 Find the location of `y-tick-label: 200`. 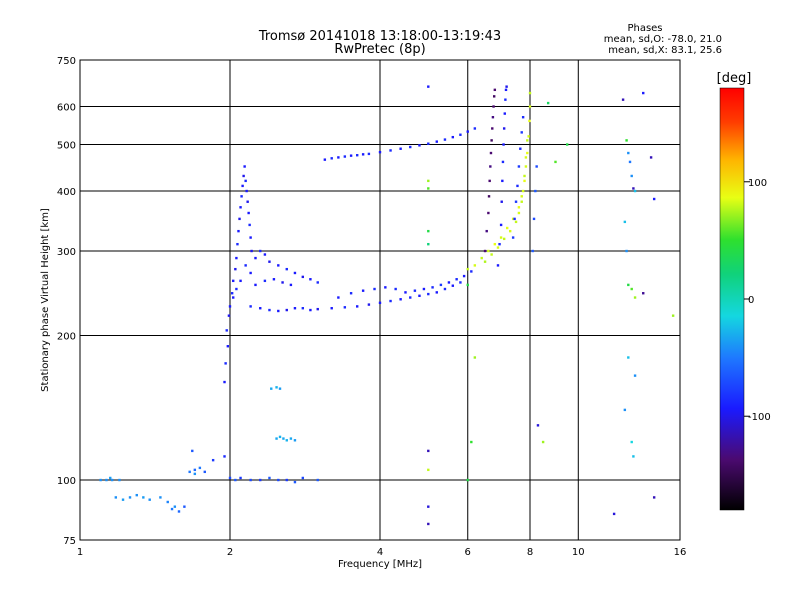

y-tick-label: 200 is located at coordinates (66, 337).